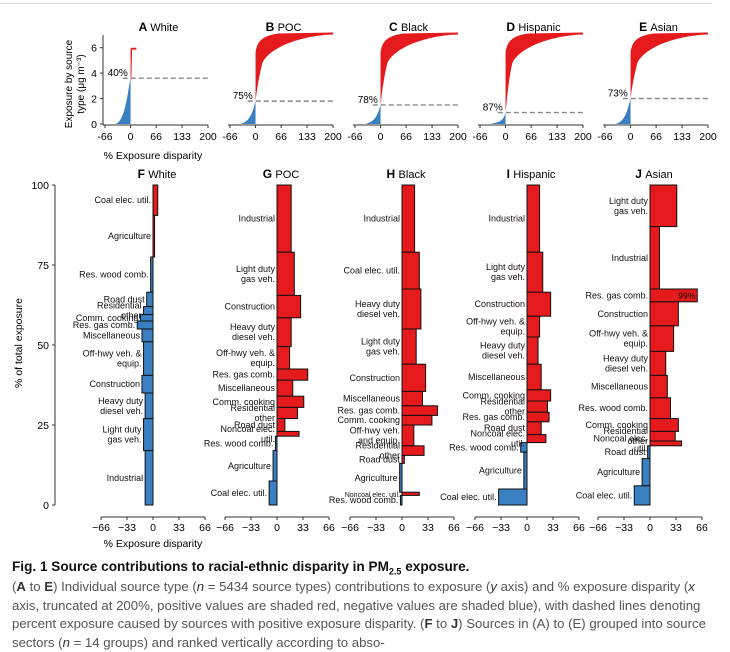 The image size is (730, 652). What do you see at coordinates (43, 266) in the screenshot?
I see `y-tick-label: 75` at bounding box center [43, 266].